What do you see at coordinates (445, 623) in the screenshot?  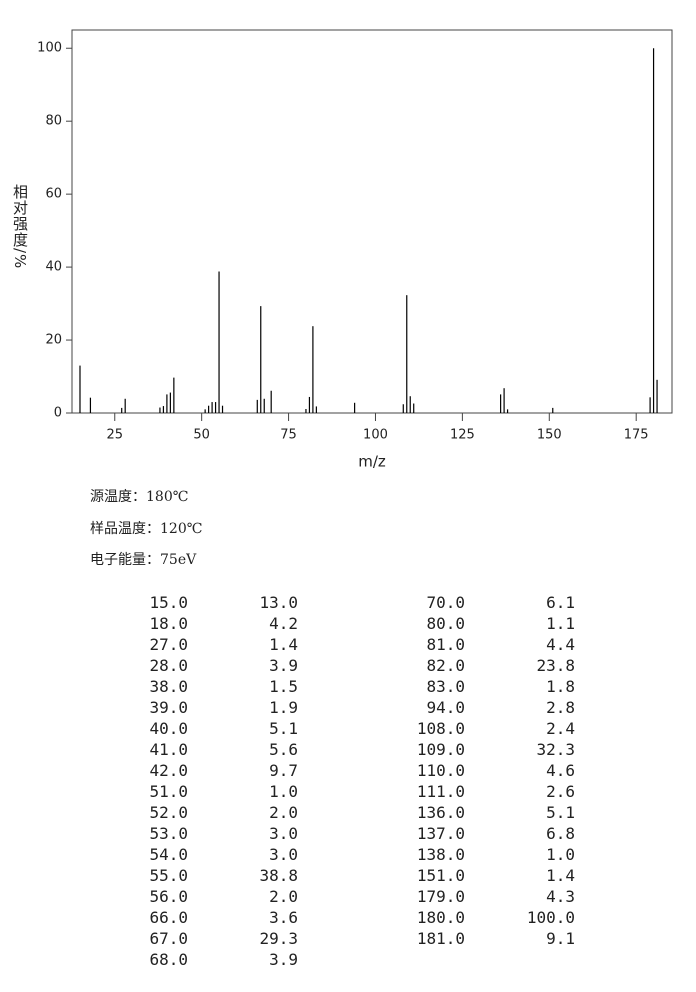 I see `mz: 80.0` at bounding box center [445, 623].